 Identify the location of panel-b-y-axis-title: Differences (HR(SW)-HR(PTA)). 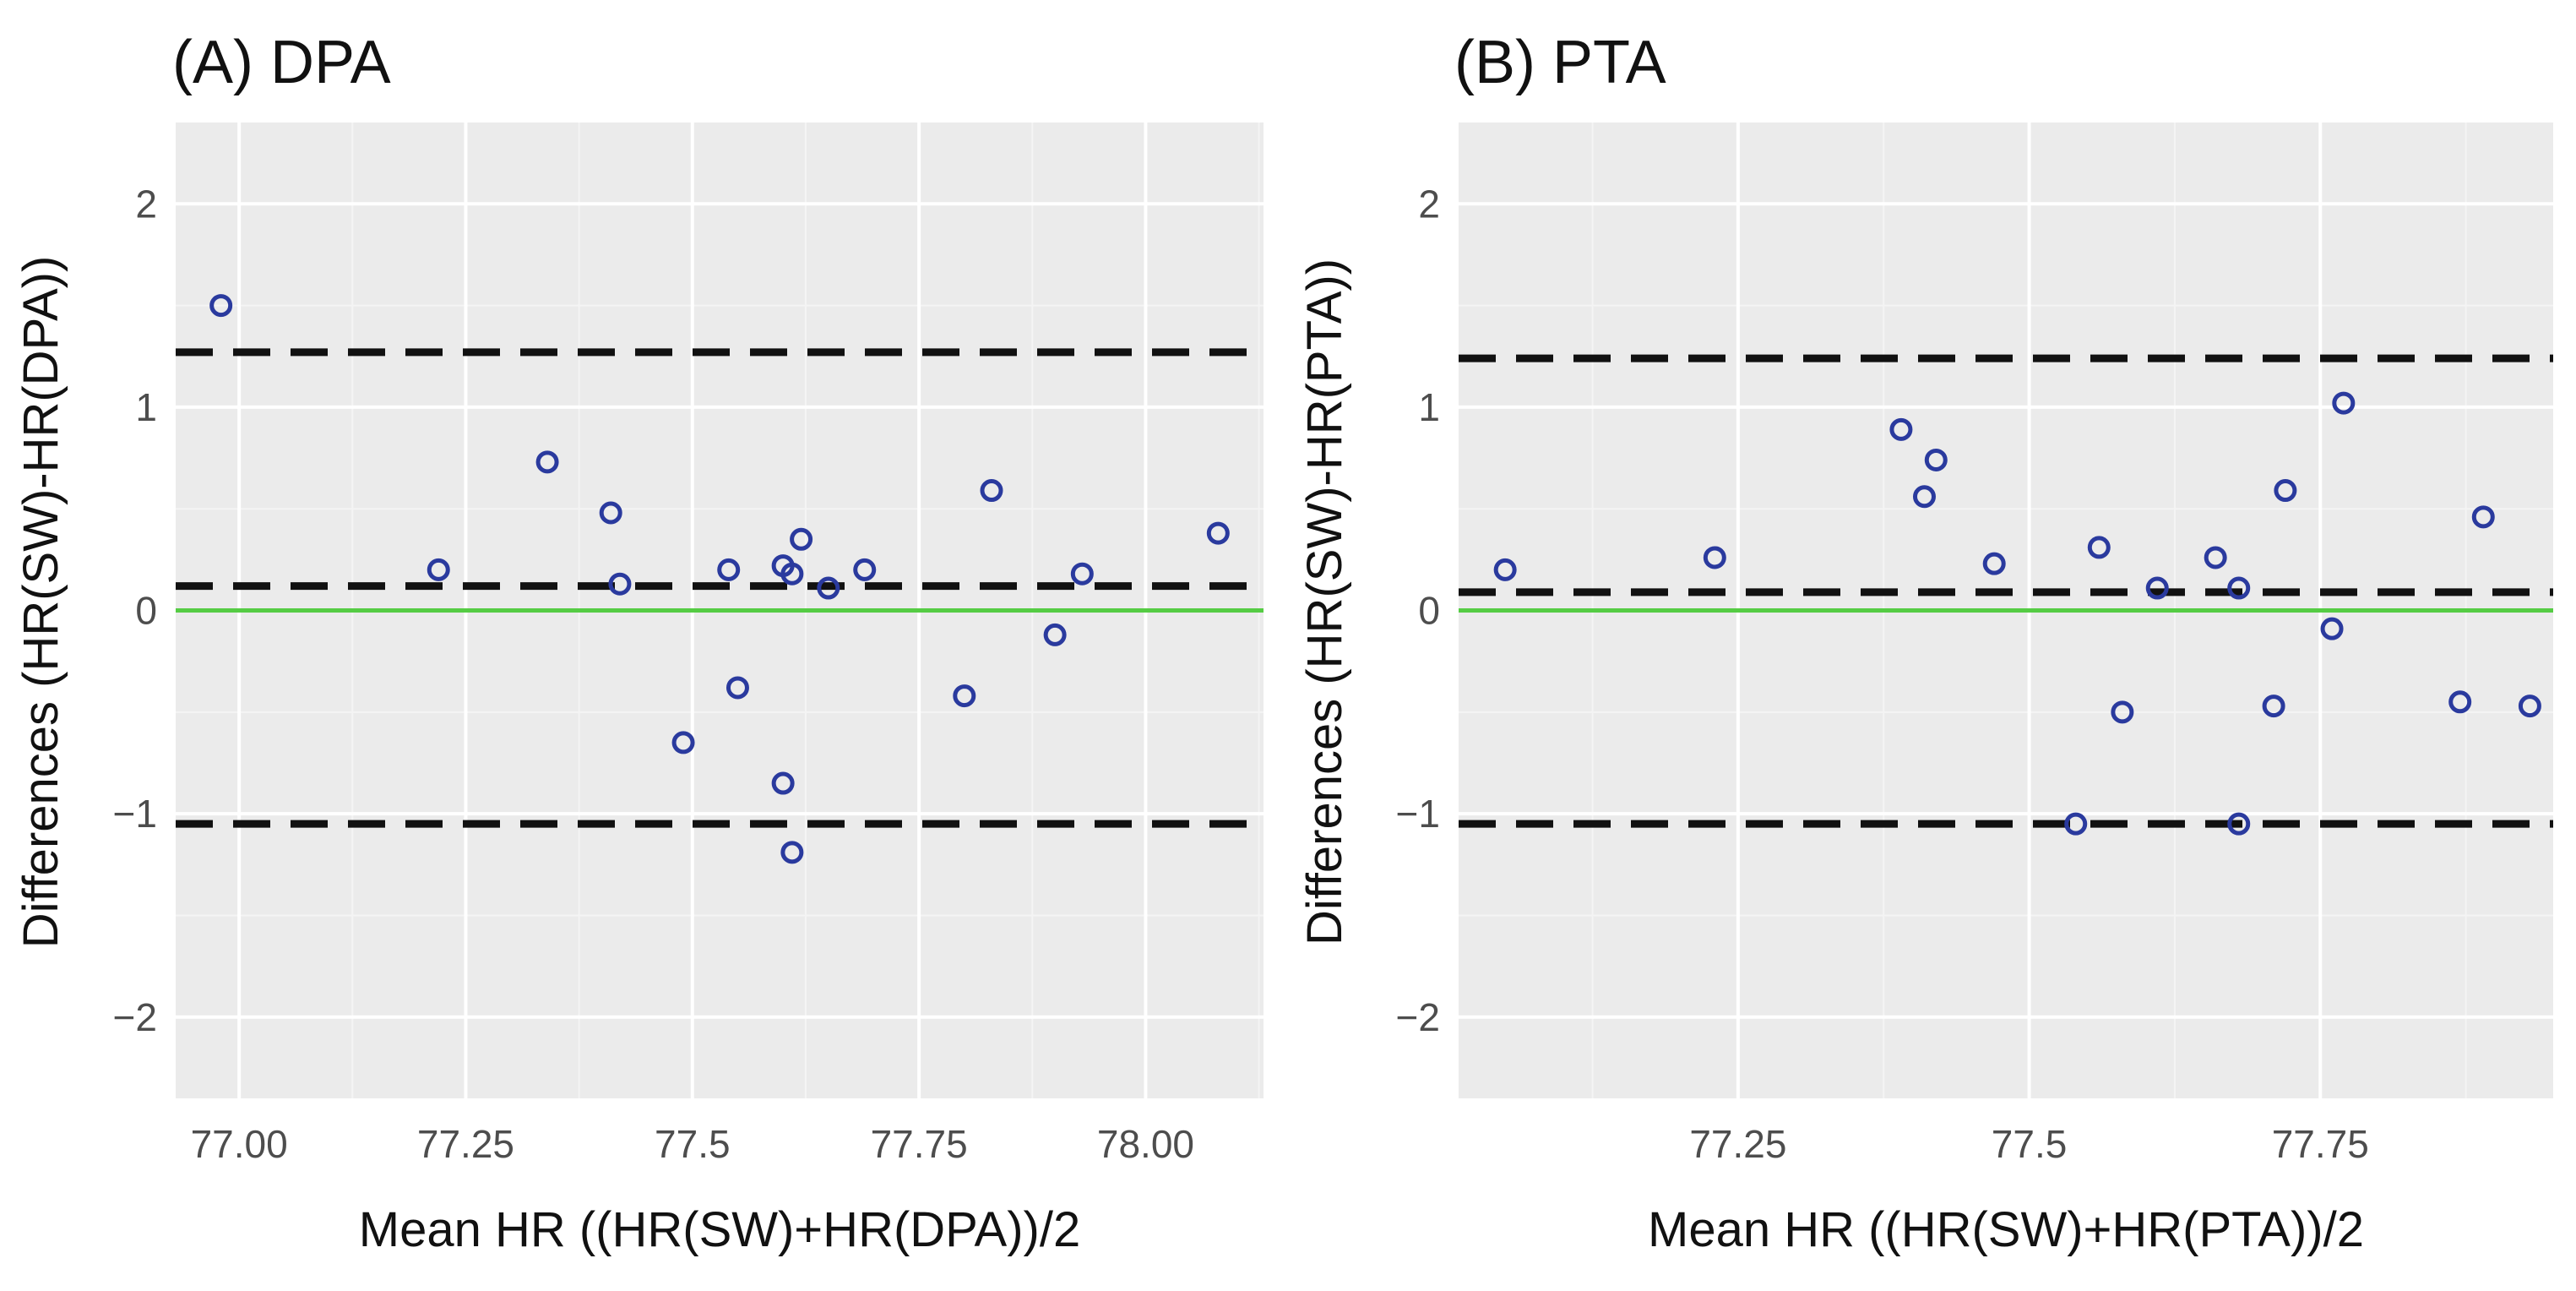
(1324, 602).